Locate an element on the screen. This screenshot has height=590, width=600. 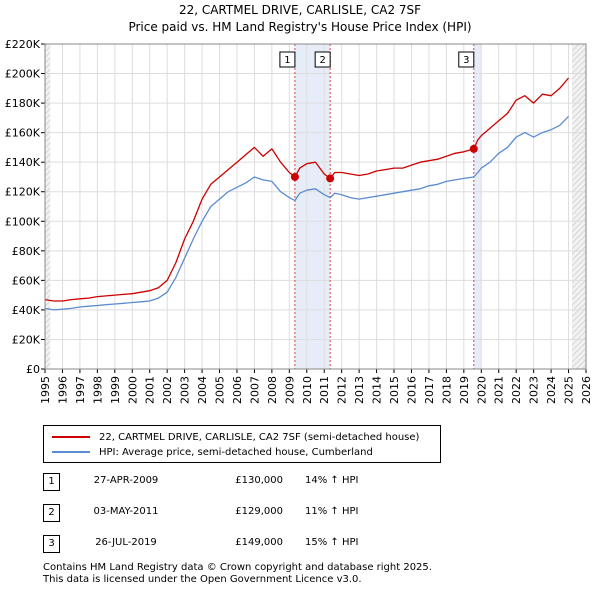
transaction-hpi: 15% ↑ HPI is located at coordinates (332, 542).